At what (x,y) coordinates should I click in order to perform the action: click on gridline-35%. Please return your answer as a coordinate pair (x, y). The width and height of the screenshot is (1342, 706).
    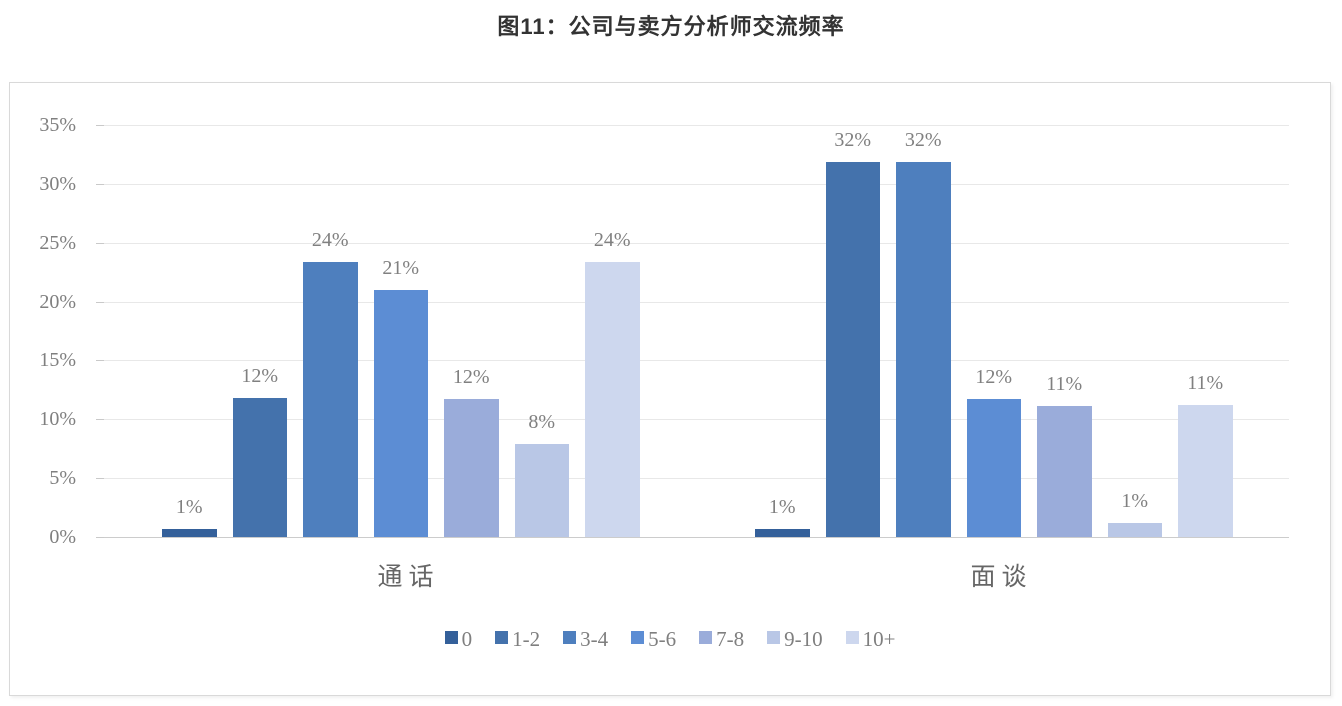
    Looking at the image, I should click on (696, 126).